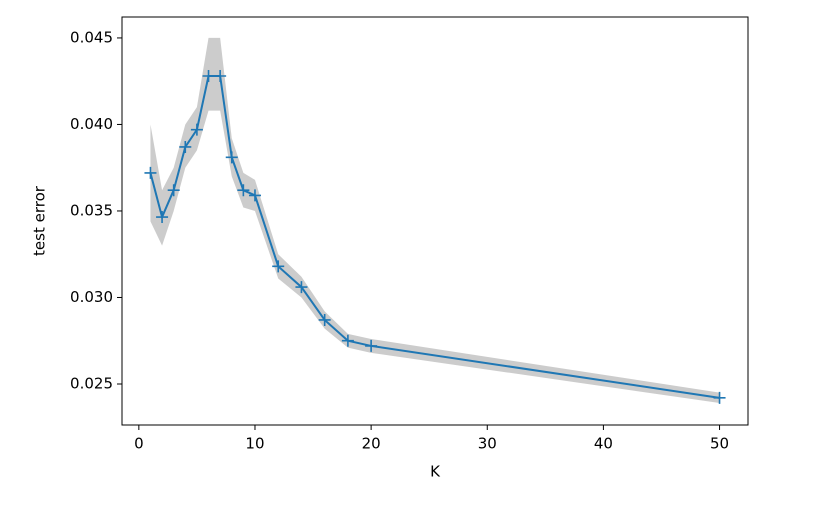 The image size is (831, 510). Describe the element at coordinates (254, 444) in the screenshot. I see `x-tick-label: 10` at that location.